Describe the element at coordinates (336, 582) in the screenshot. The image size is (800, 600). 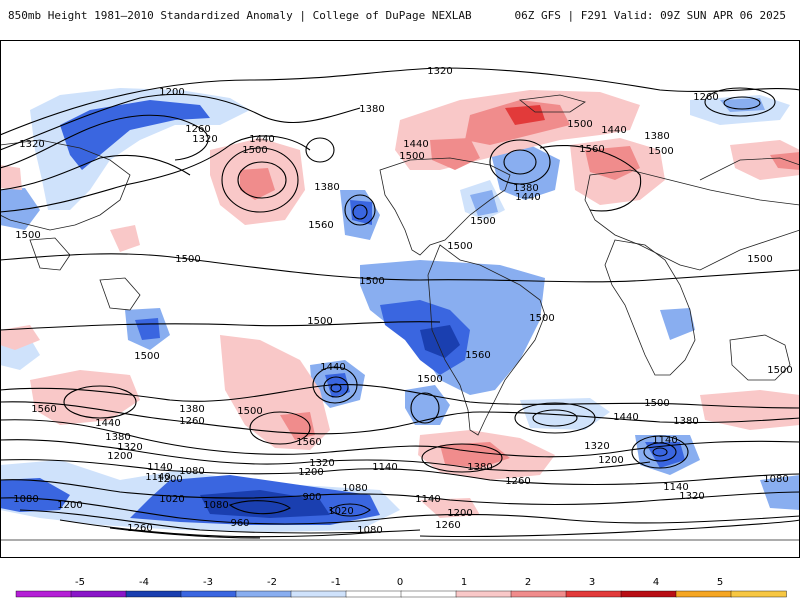
I see `colorbar-tick-label: -1` at that location.